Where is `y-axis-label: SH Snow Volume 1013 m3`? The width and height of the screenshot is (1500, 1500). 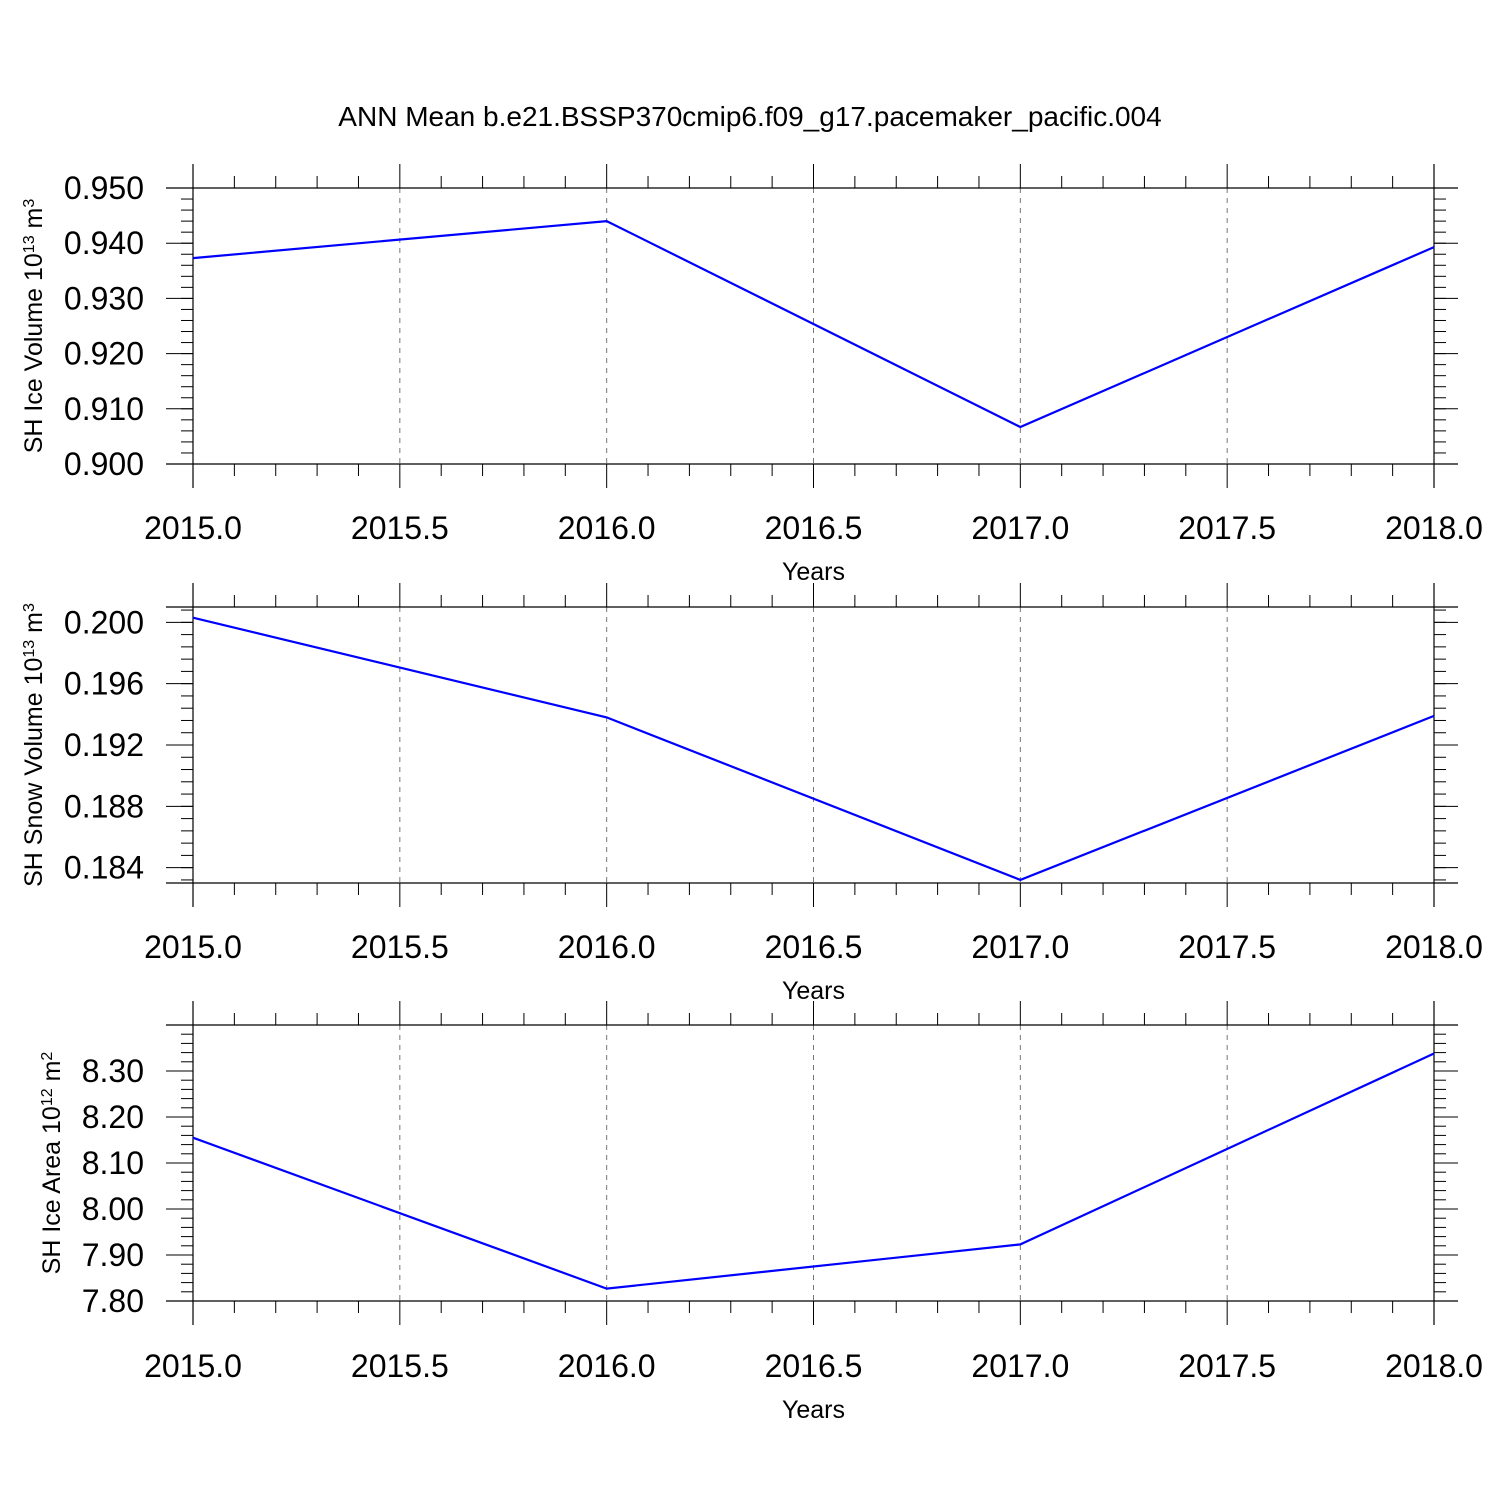
y-axis-label: SH Snow Volume 1013 m3 is located at coordinates (34, 745).